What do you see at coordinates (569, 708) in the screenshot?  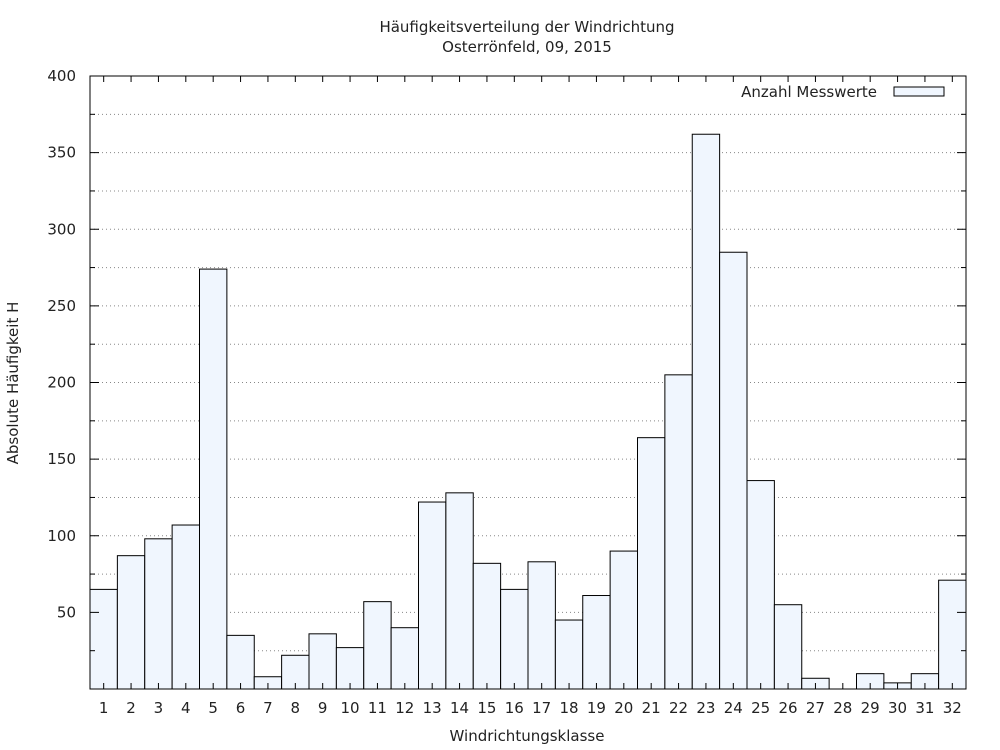 I see `x-tick-label: 18` at bounding box center [569, 708].